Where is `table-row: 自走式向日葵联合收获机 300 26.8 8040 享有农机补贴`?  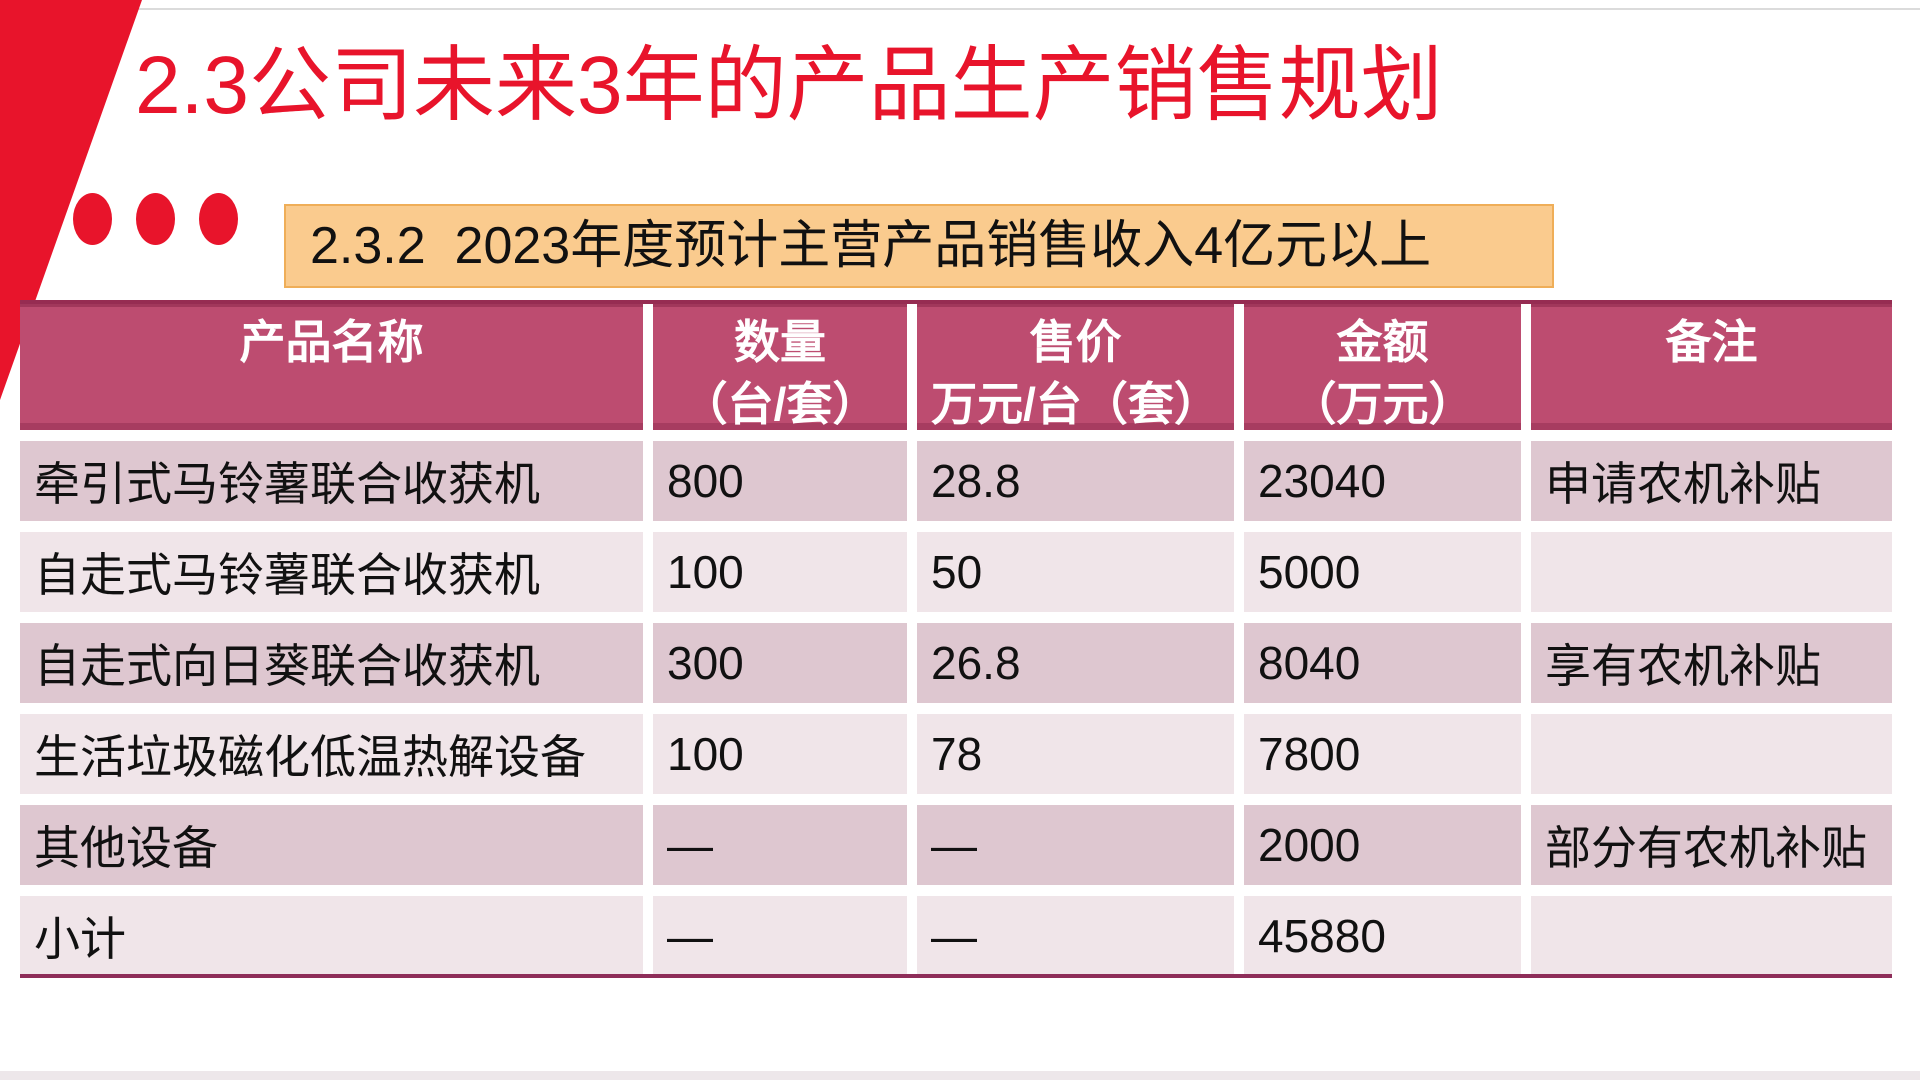
table-row: 自走式向日葵联合收获机 300 26.8 8040 享有农机补贴 is located at coordinates (956, 663).